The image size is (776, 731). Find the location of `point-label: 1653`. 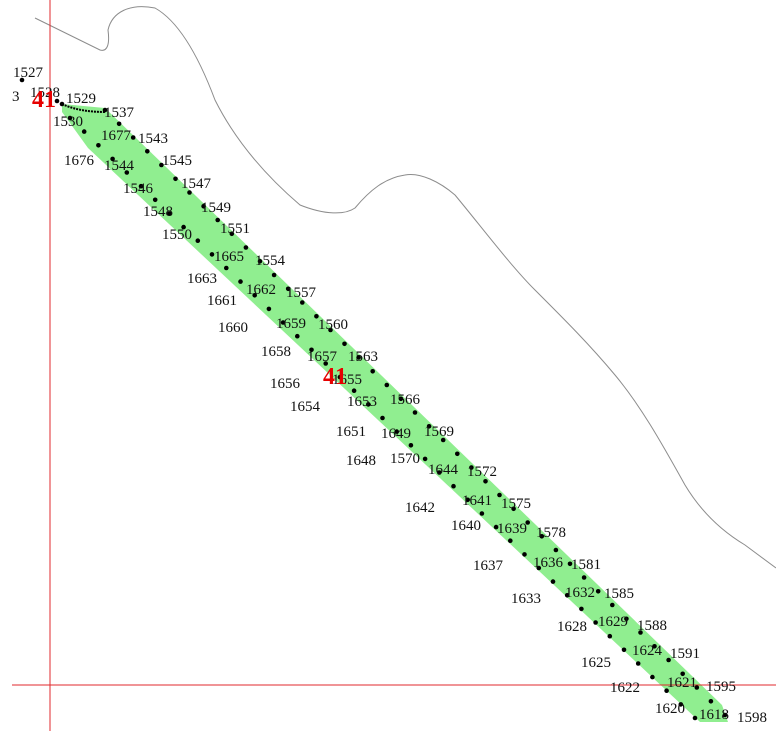

point-label: 1653 is located at coordinates (362, 402).